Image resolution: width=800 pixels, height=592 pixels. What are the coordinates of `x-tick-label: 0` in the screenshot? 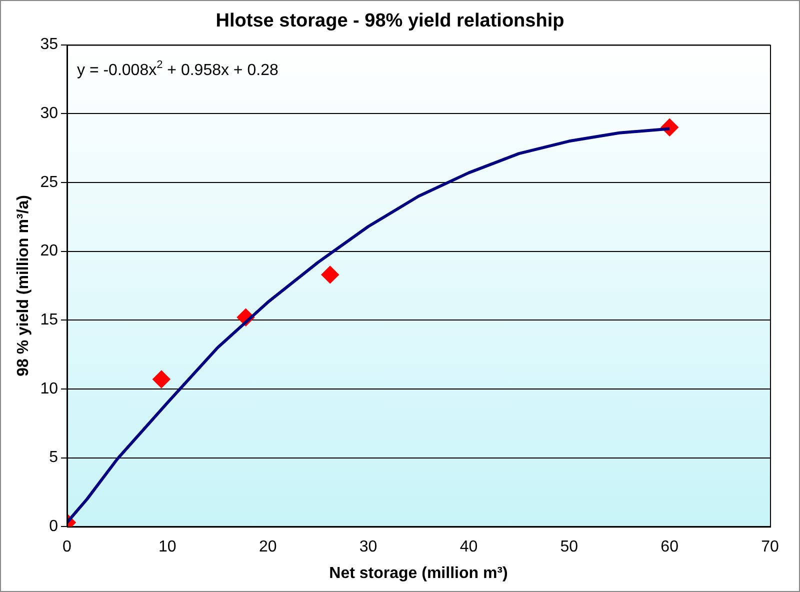 It's located at (67, 547).